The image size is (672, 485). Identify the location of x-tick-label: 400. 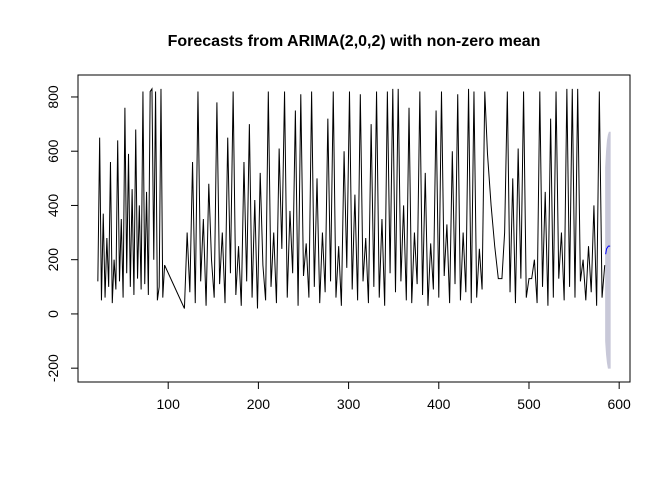
(439, 404).